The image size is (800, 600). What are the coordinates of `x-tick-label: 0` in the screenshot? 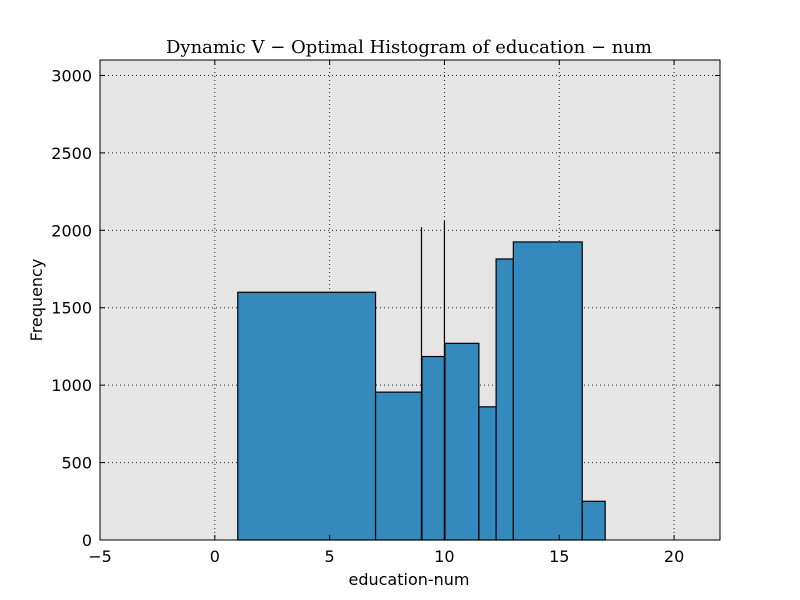 It's located at (215, 556).